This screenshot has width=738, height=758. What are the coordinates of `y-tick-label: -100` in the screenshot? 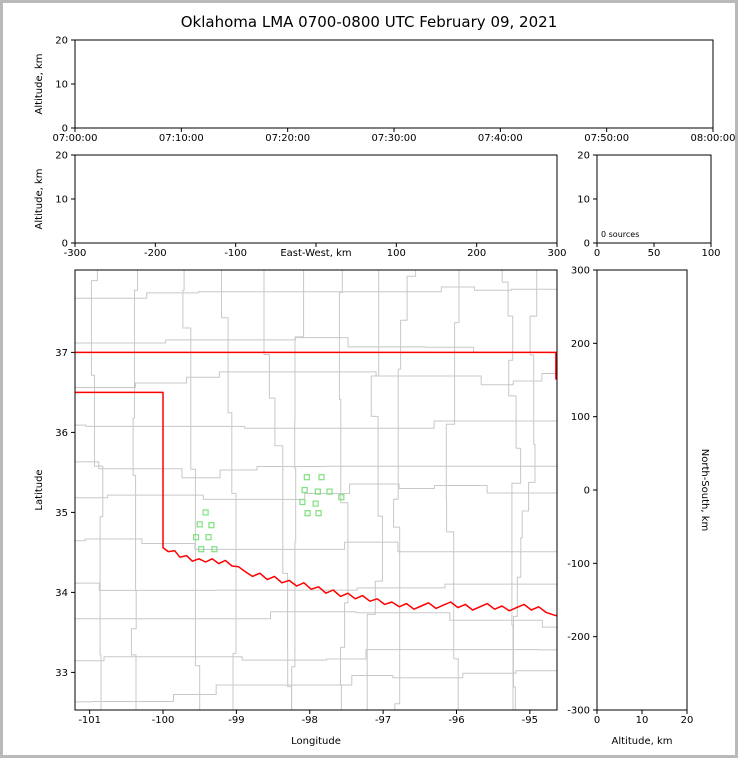 It's located at (578, 564).